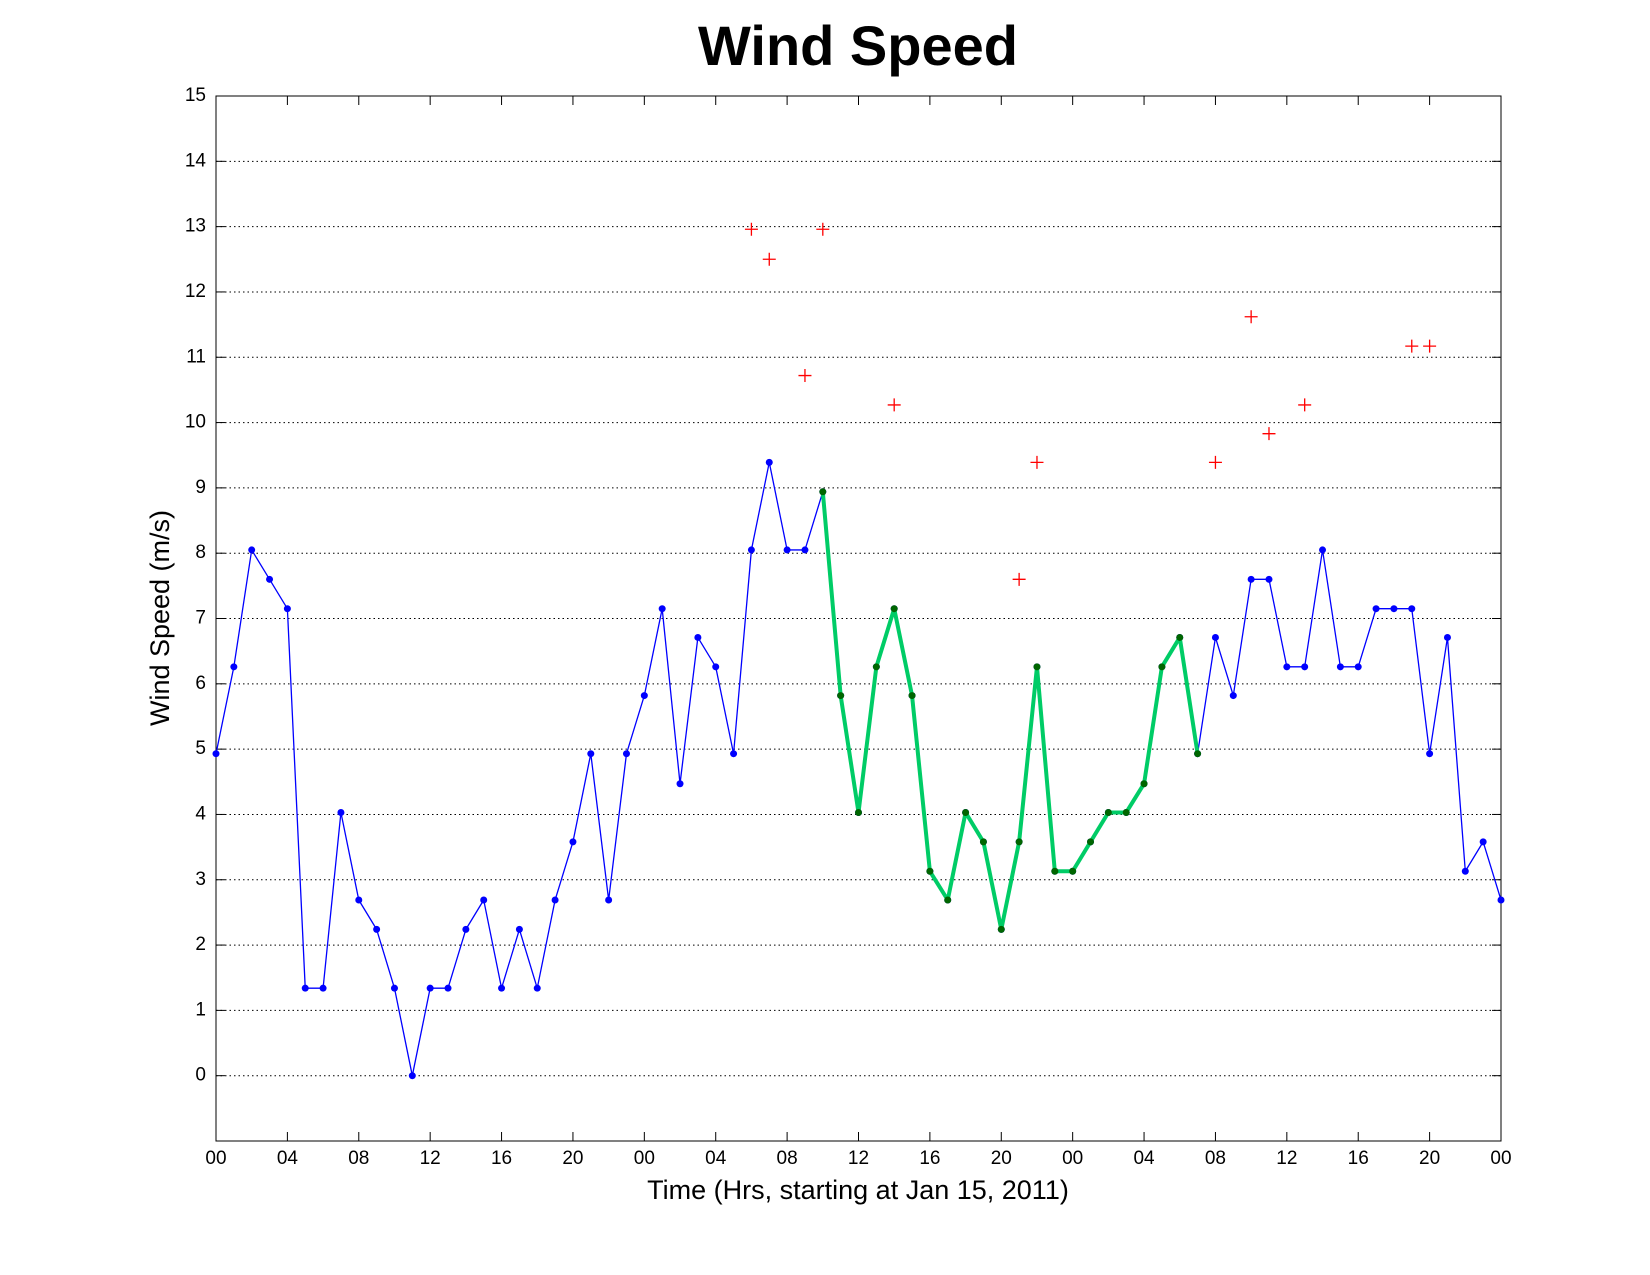 This screenshot has width=1650, height=1275. Describe the element at coordinates (200, 1075) in the screenshot. I see `y-tick-label: 0` at that location.